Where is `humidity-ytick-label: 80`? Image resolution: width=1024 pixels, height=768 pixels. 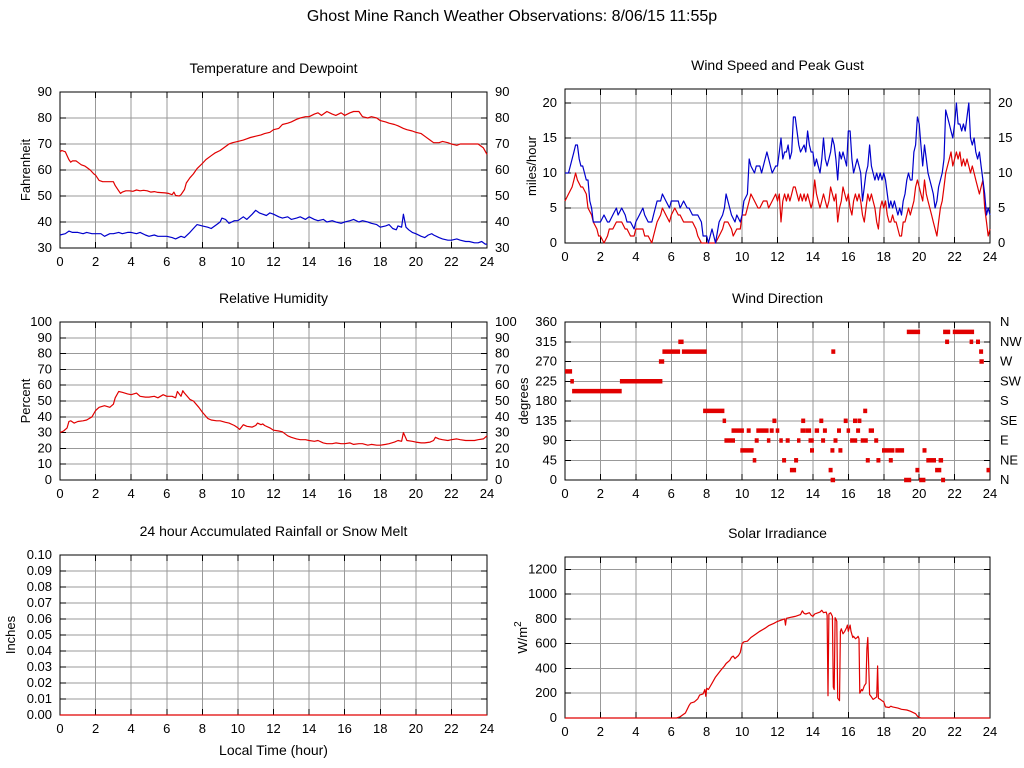 humidity-ytick-label: 80 is located at coordinates (45, 353).